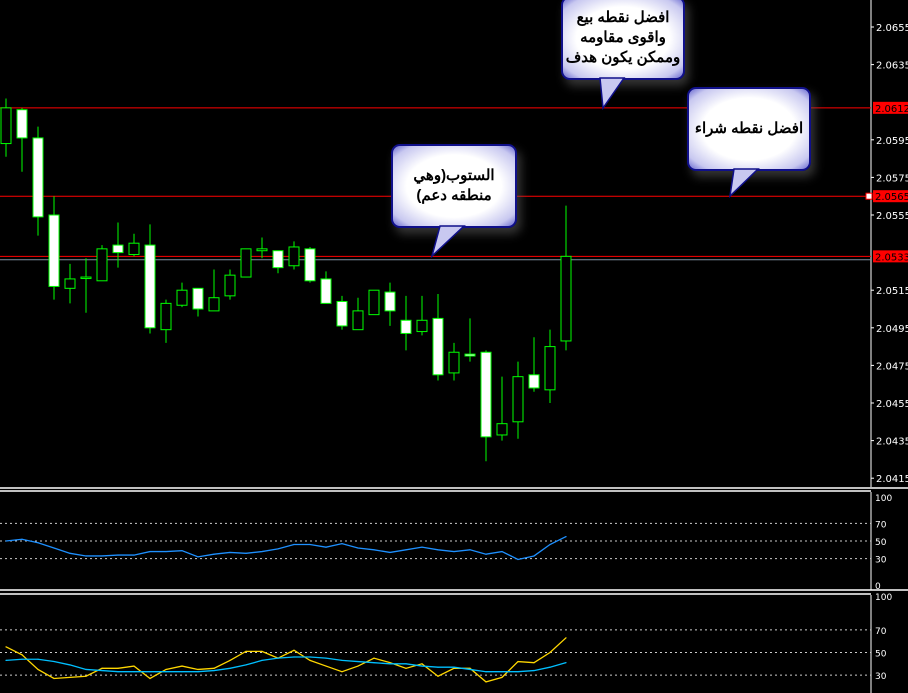 This screenshot has width=908, height=693. I want to click on callout-stop: الستوب(وهي منطقه دعم), so click(454, 186).